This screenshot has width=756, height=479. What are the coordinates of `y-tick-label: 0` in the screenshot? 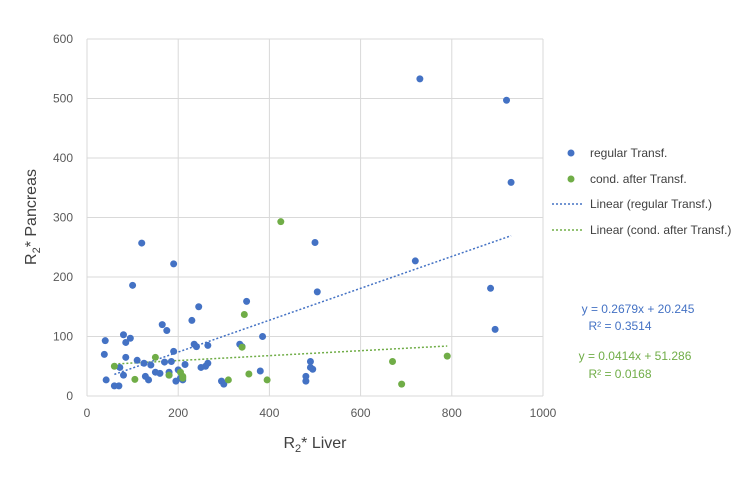 It's located at (69, 396).